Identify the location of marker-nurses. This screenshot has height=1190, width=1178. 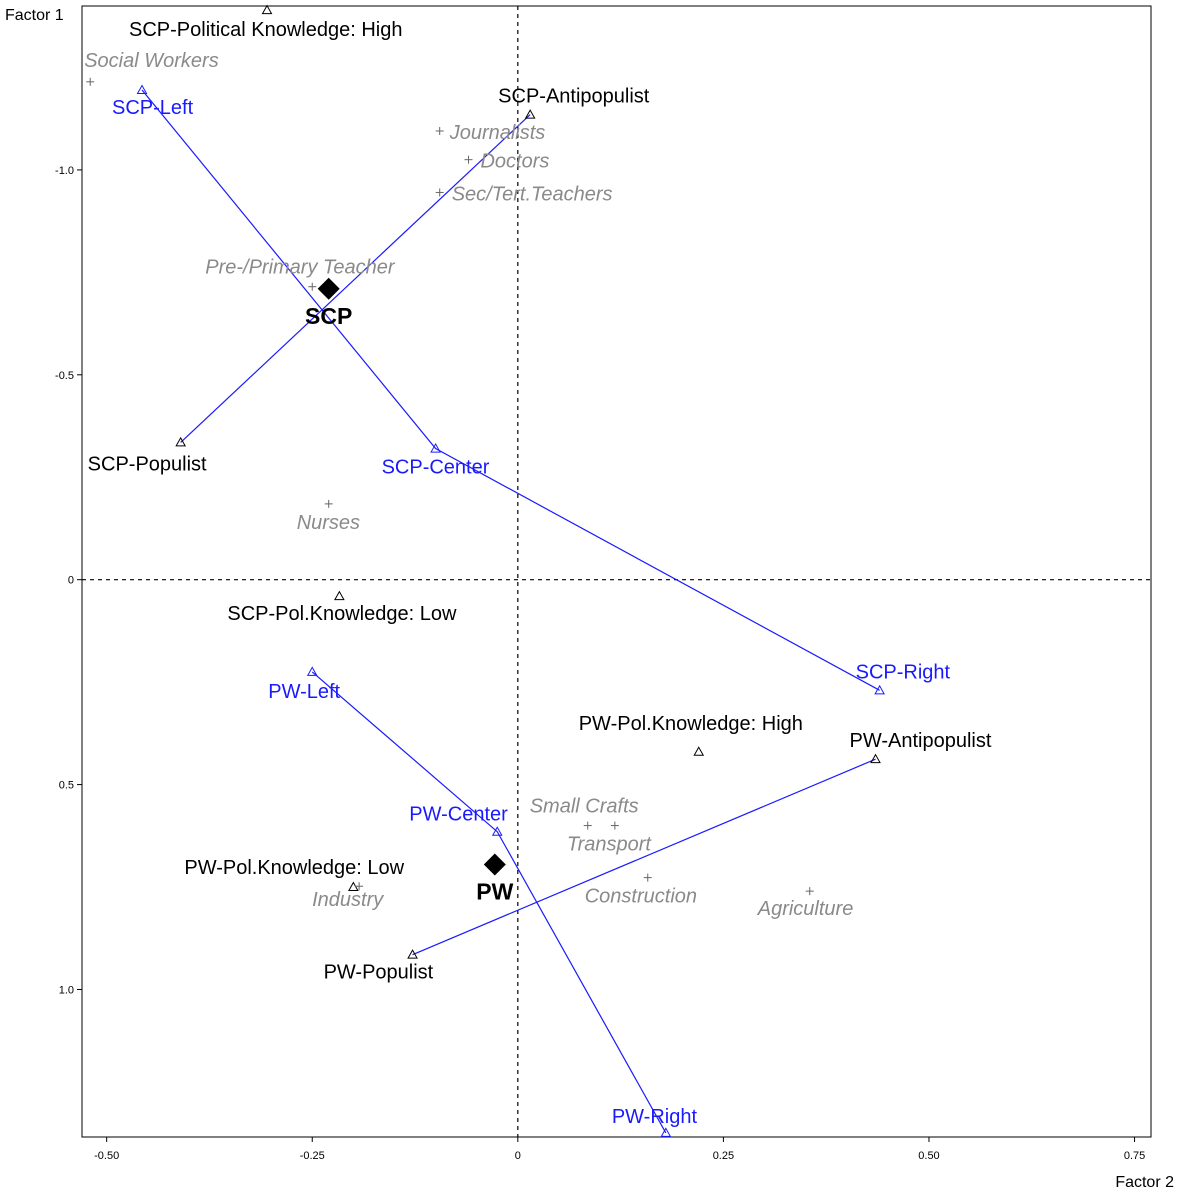
(328, 503).